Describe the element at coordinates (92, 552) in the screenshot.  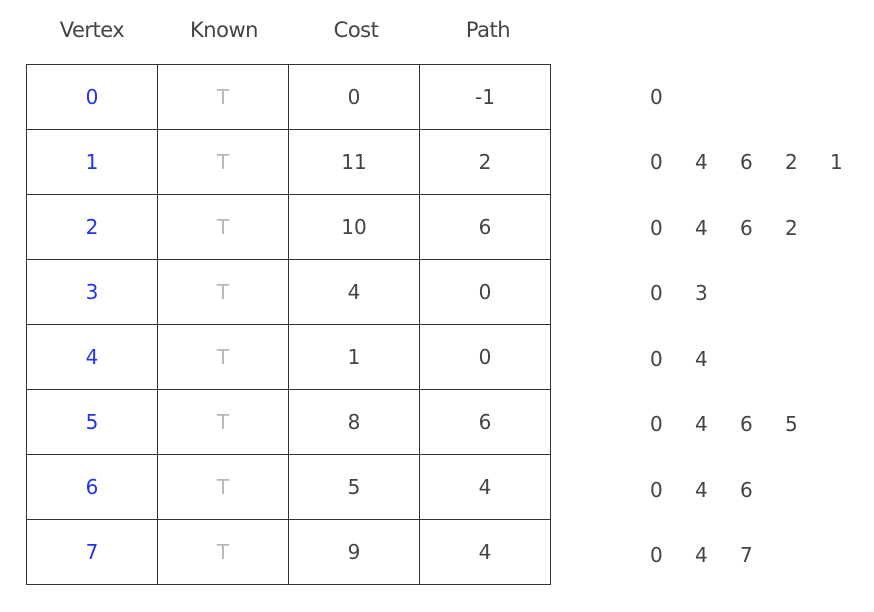
I see `vertex-cell: 7` at that location.